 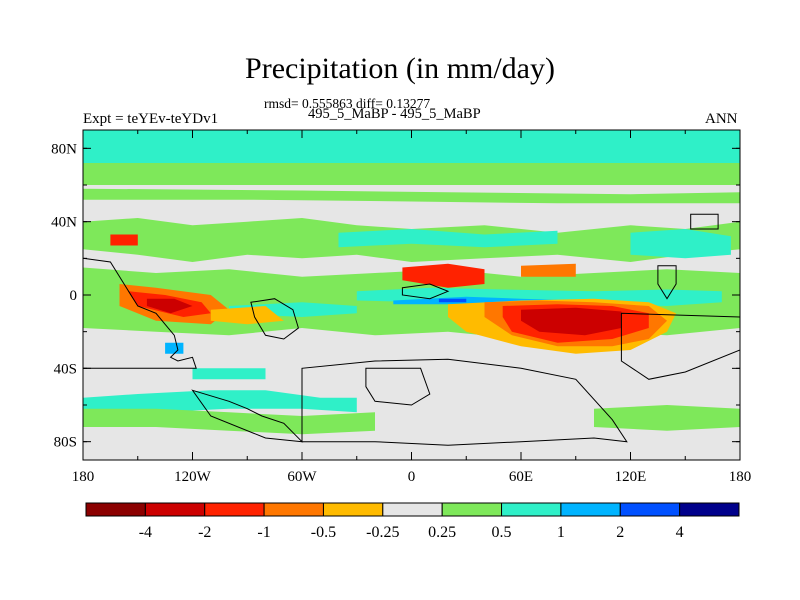 What do you see at coordinates (145, 532) in the screenshot?
I see `colorbar-label: -4` at bounding box center [145, 532].